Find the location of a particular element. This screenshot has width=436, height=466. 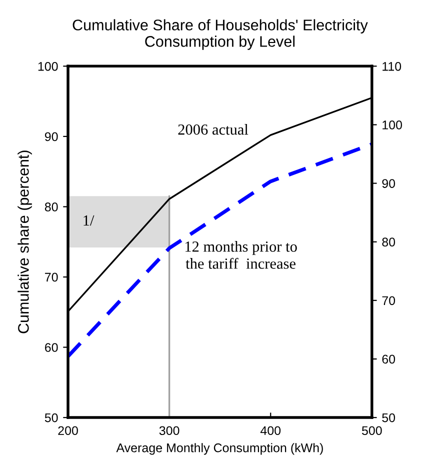

x-tick-label: 200 is located at coordinates (68, 431).